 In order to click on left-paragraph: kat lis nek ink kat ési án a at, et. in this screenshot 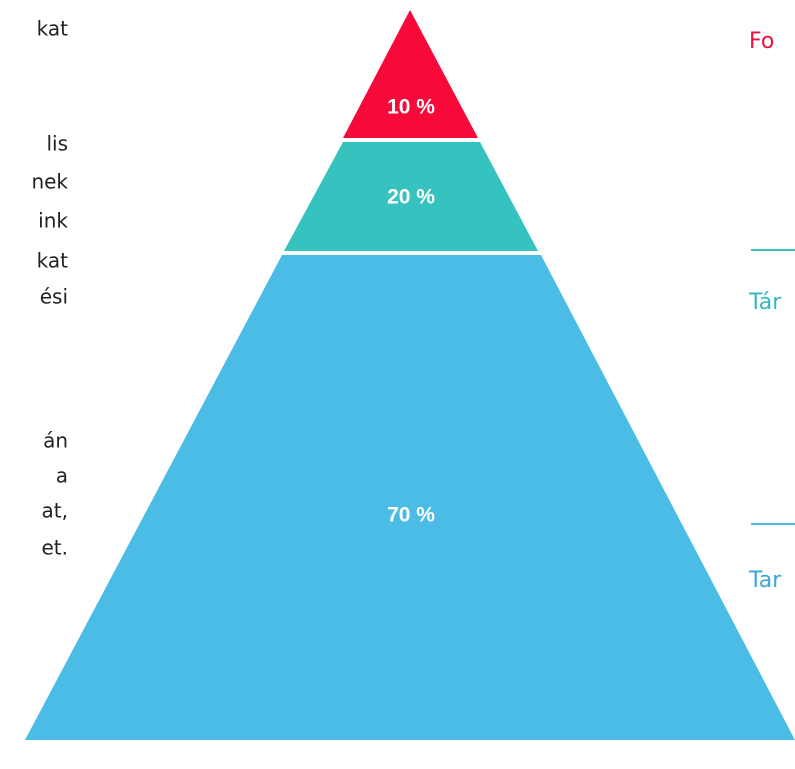, I will do `click(49, 288)`.